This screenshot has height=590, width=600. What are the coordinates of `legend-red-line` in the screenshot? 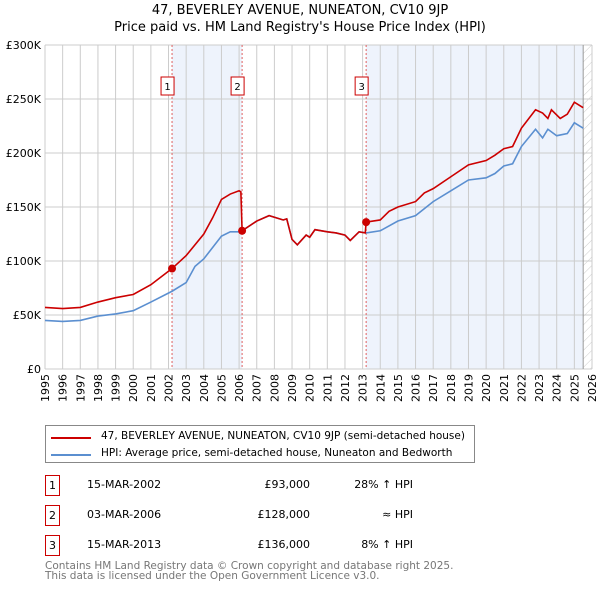 It's located at (71, 438).